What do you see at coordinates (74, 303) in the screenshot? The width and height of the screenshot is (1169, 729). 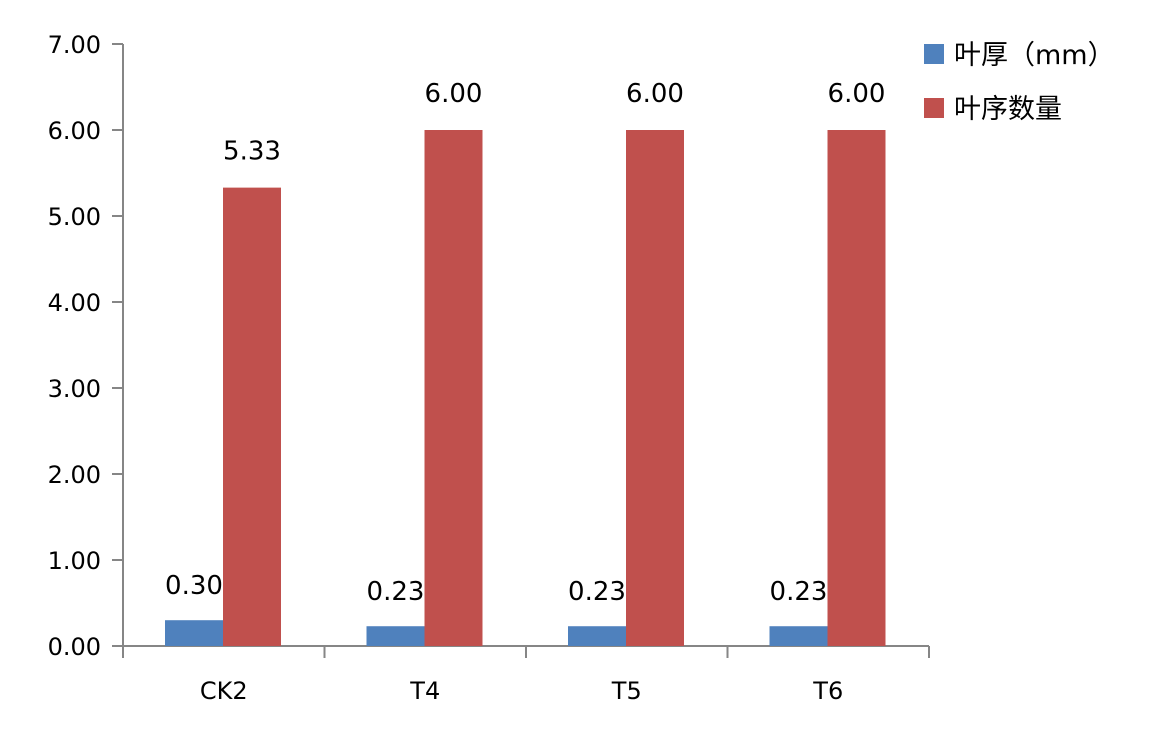 I see `y-tick-label: 4.00` at bounding box center [74, 303].